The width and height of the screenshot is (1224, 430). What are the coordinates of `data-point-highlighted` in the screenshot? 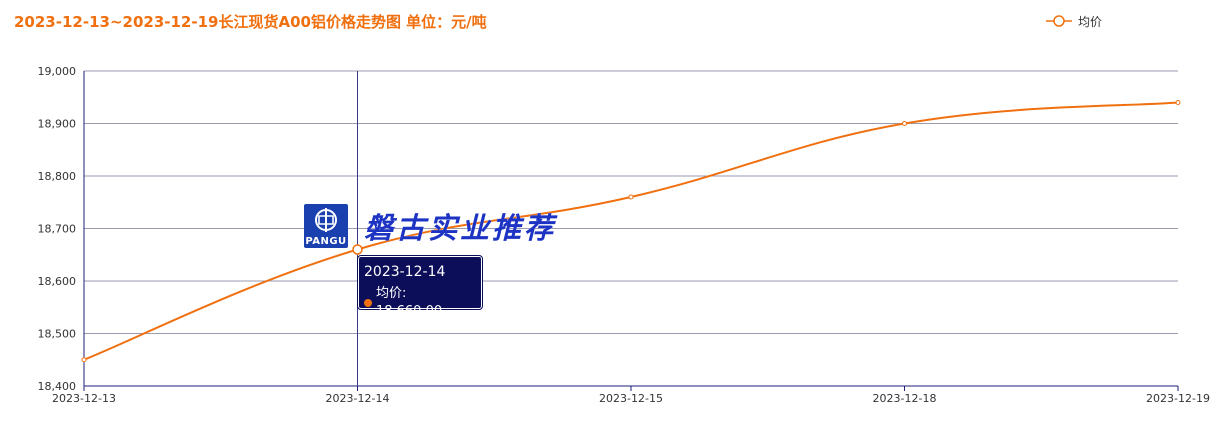 It's located at (357, 249).